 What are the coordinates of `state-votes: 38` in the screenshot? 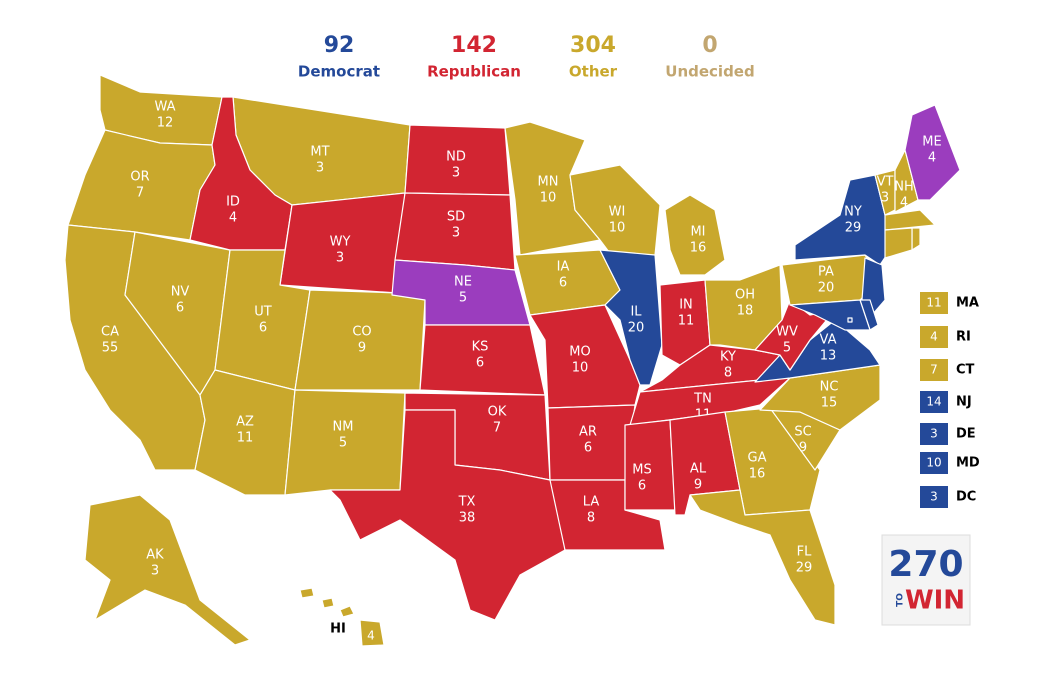 It's located at (467, 518).